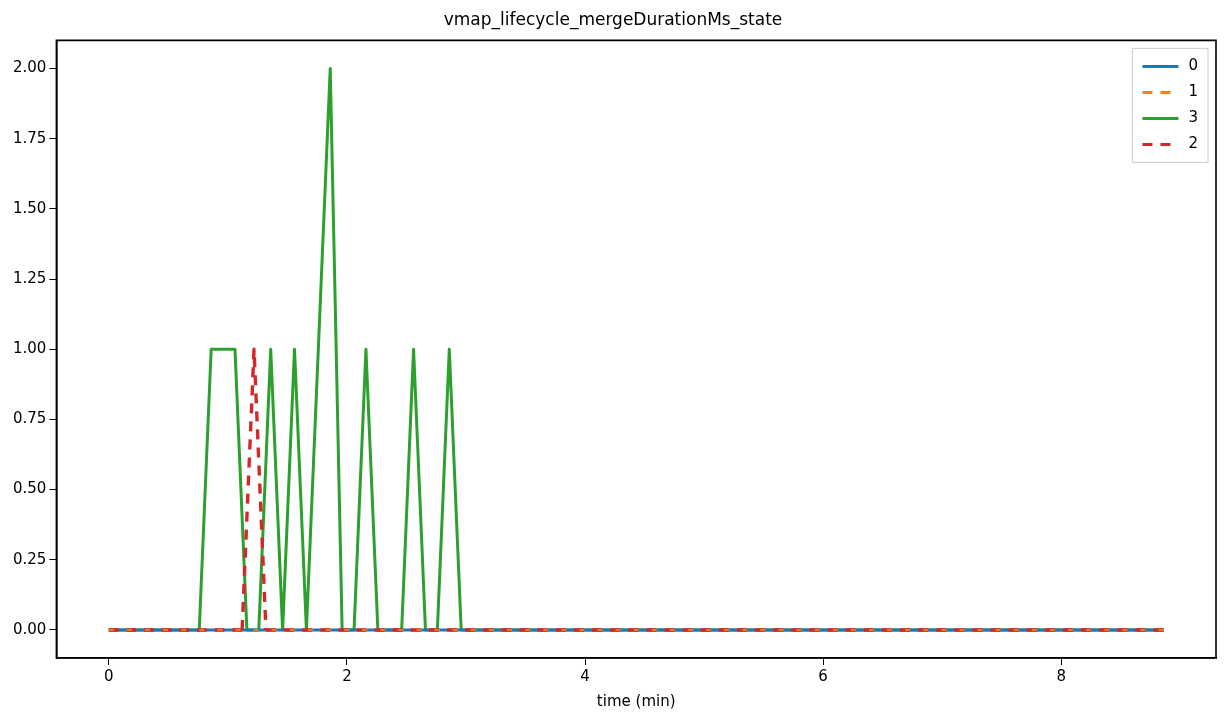 The width and height of the screenshot is (1230, 721). What do you see at coordinates (1061, 675) in the screenshot?
I see `x-tick-label: 8` at bounding box center [1061, 675].